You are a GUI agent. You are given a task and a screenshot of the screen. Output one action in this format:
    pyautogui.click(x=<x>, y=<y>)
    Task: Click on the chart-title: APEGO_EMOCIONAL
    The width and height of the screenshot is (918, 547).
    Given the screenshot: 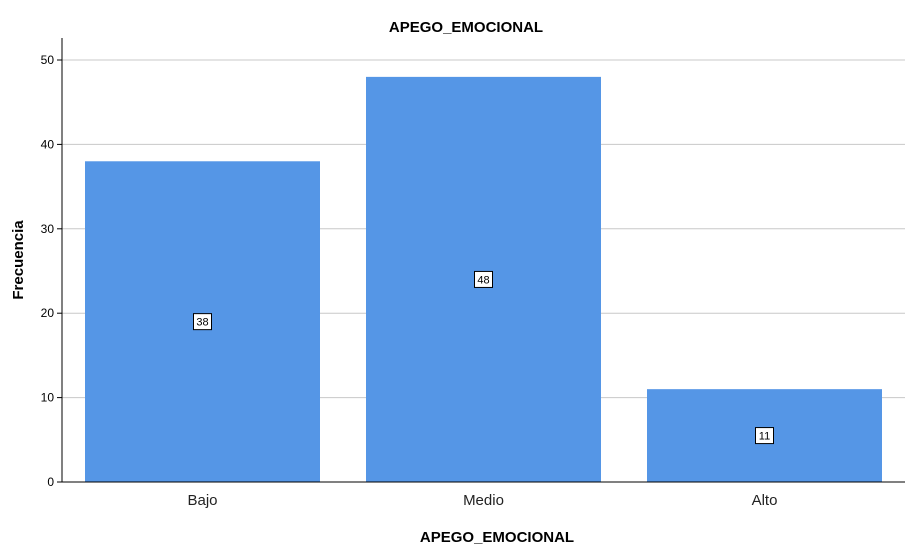 What is the action you would take?
    pyautogui.click(x=466, y=27)
    